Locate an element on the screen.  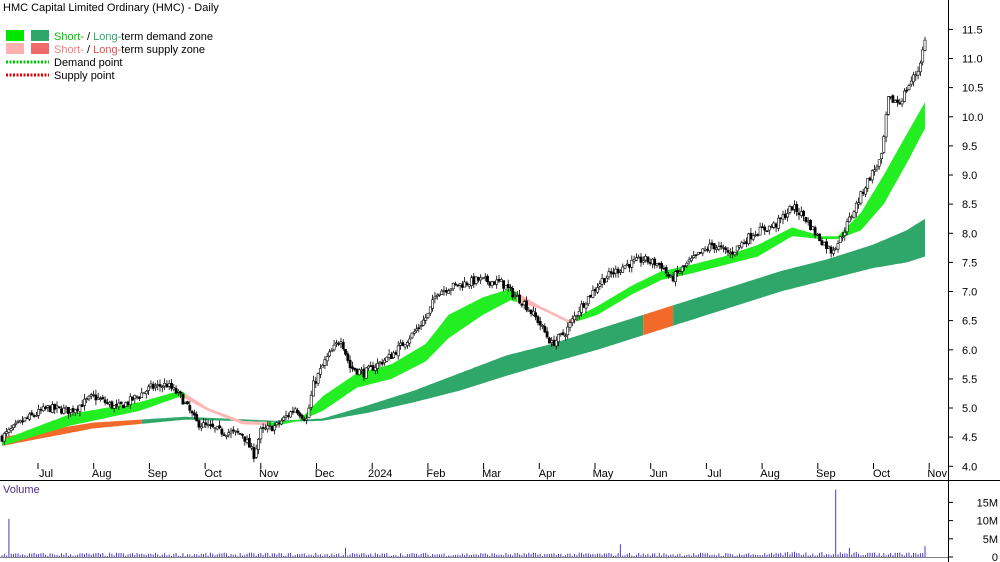
long-term-demand-zone is located at coordinates (392, 369).